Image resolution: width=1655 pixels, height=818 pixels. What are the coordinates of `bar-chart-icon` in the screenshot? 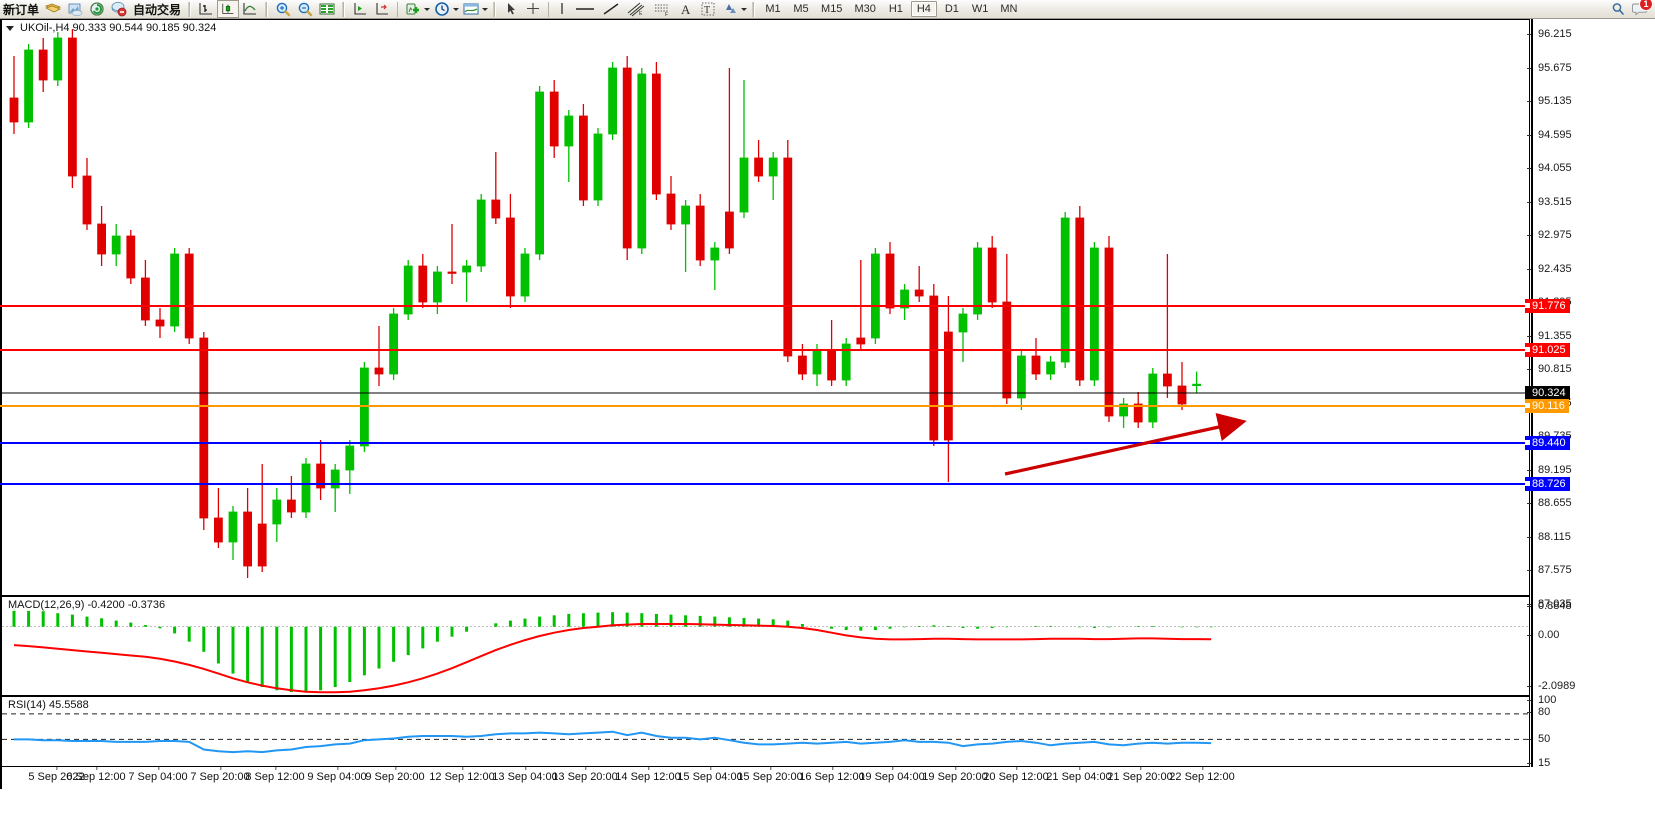 It's located at (206, 9).